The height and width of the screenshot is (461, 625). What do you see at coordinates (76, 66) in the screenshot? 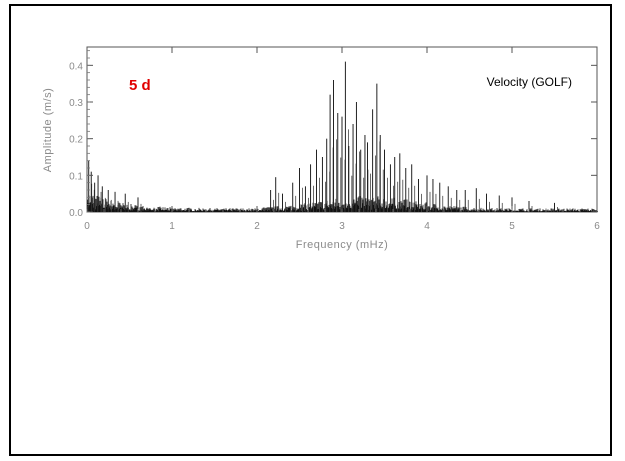
I see `y-tick-label: 0.4` at bounding box center [76, 66].